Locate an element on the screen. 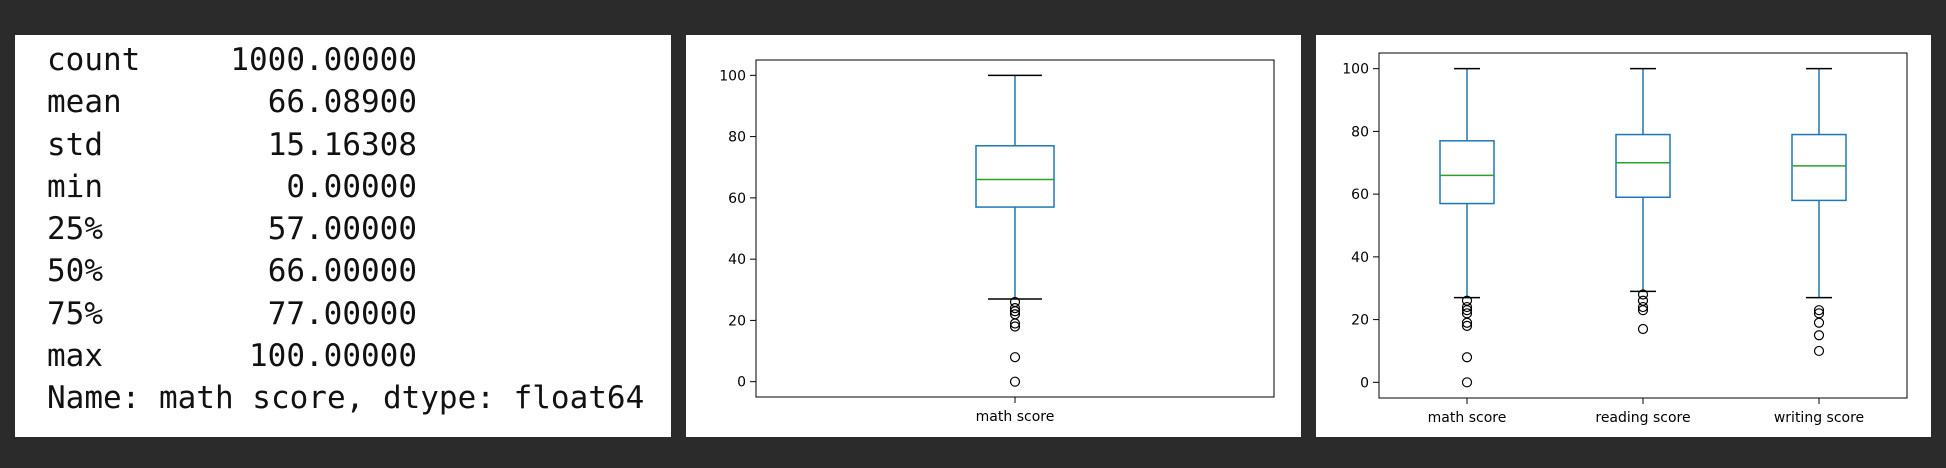  stats-key: 75% is located at coordinates (75, 313).